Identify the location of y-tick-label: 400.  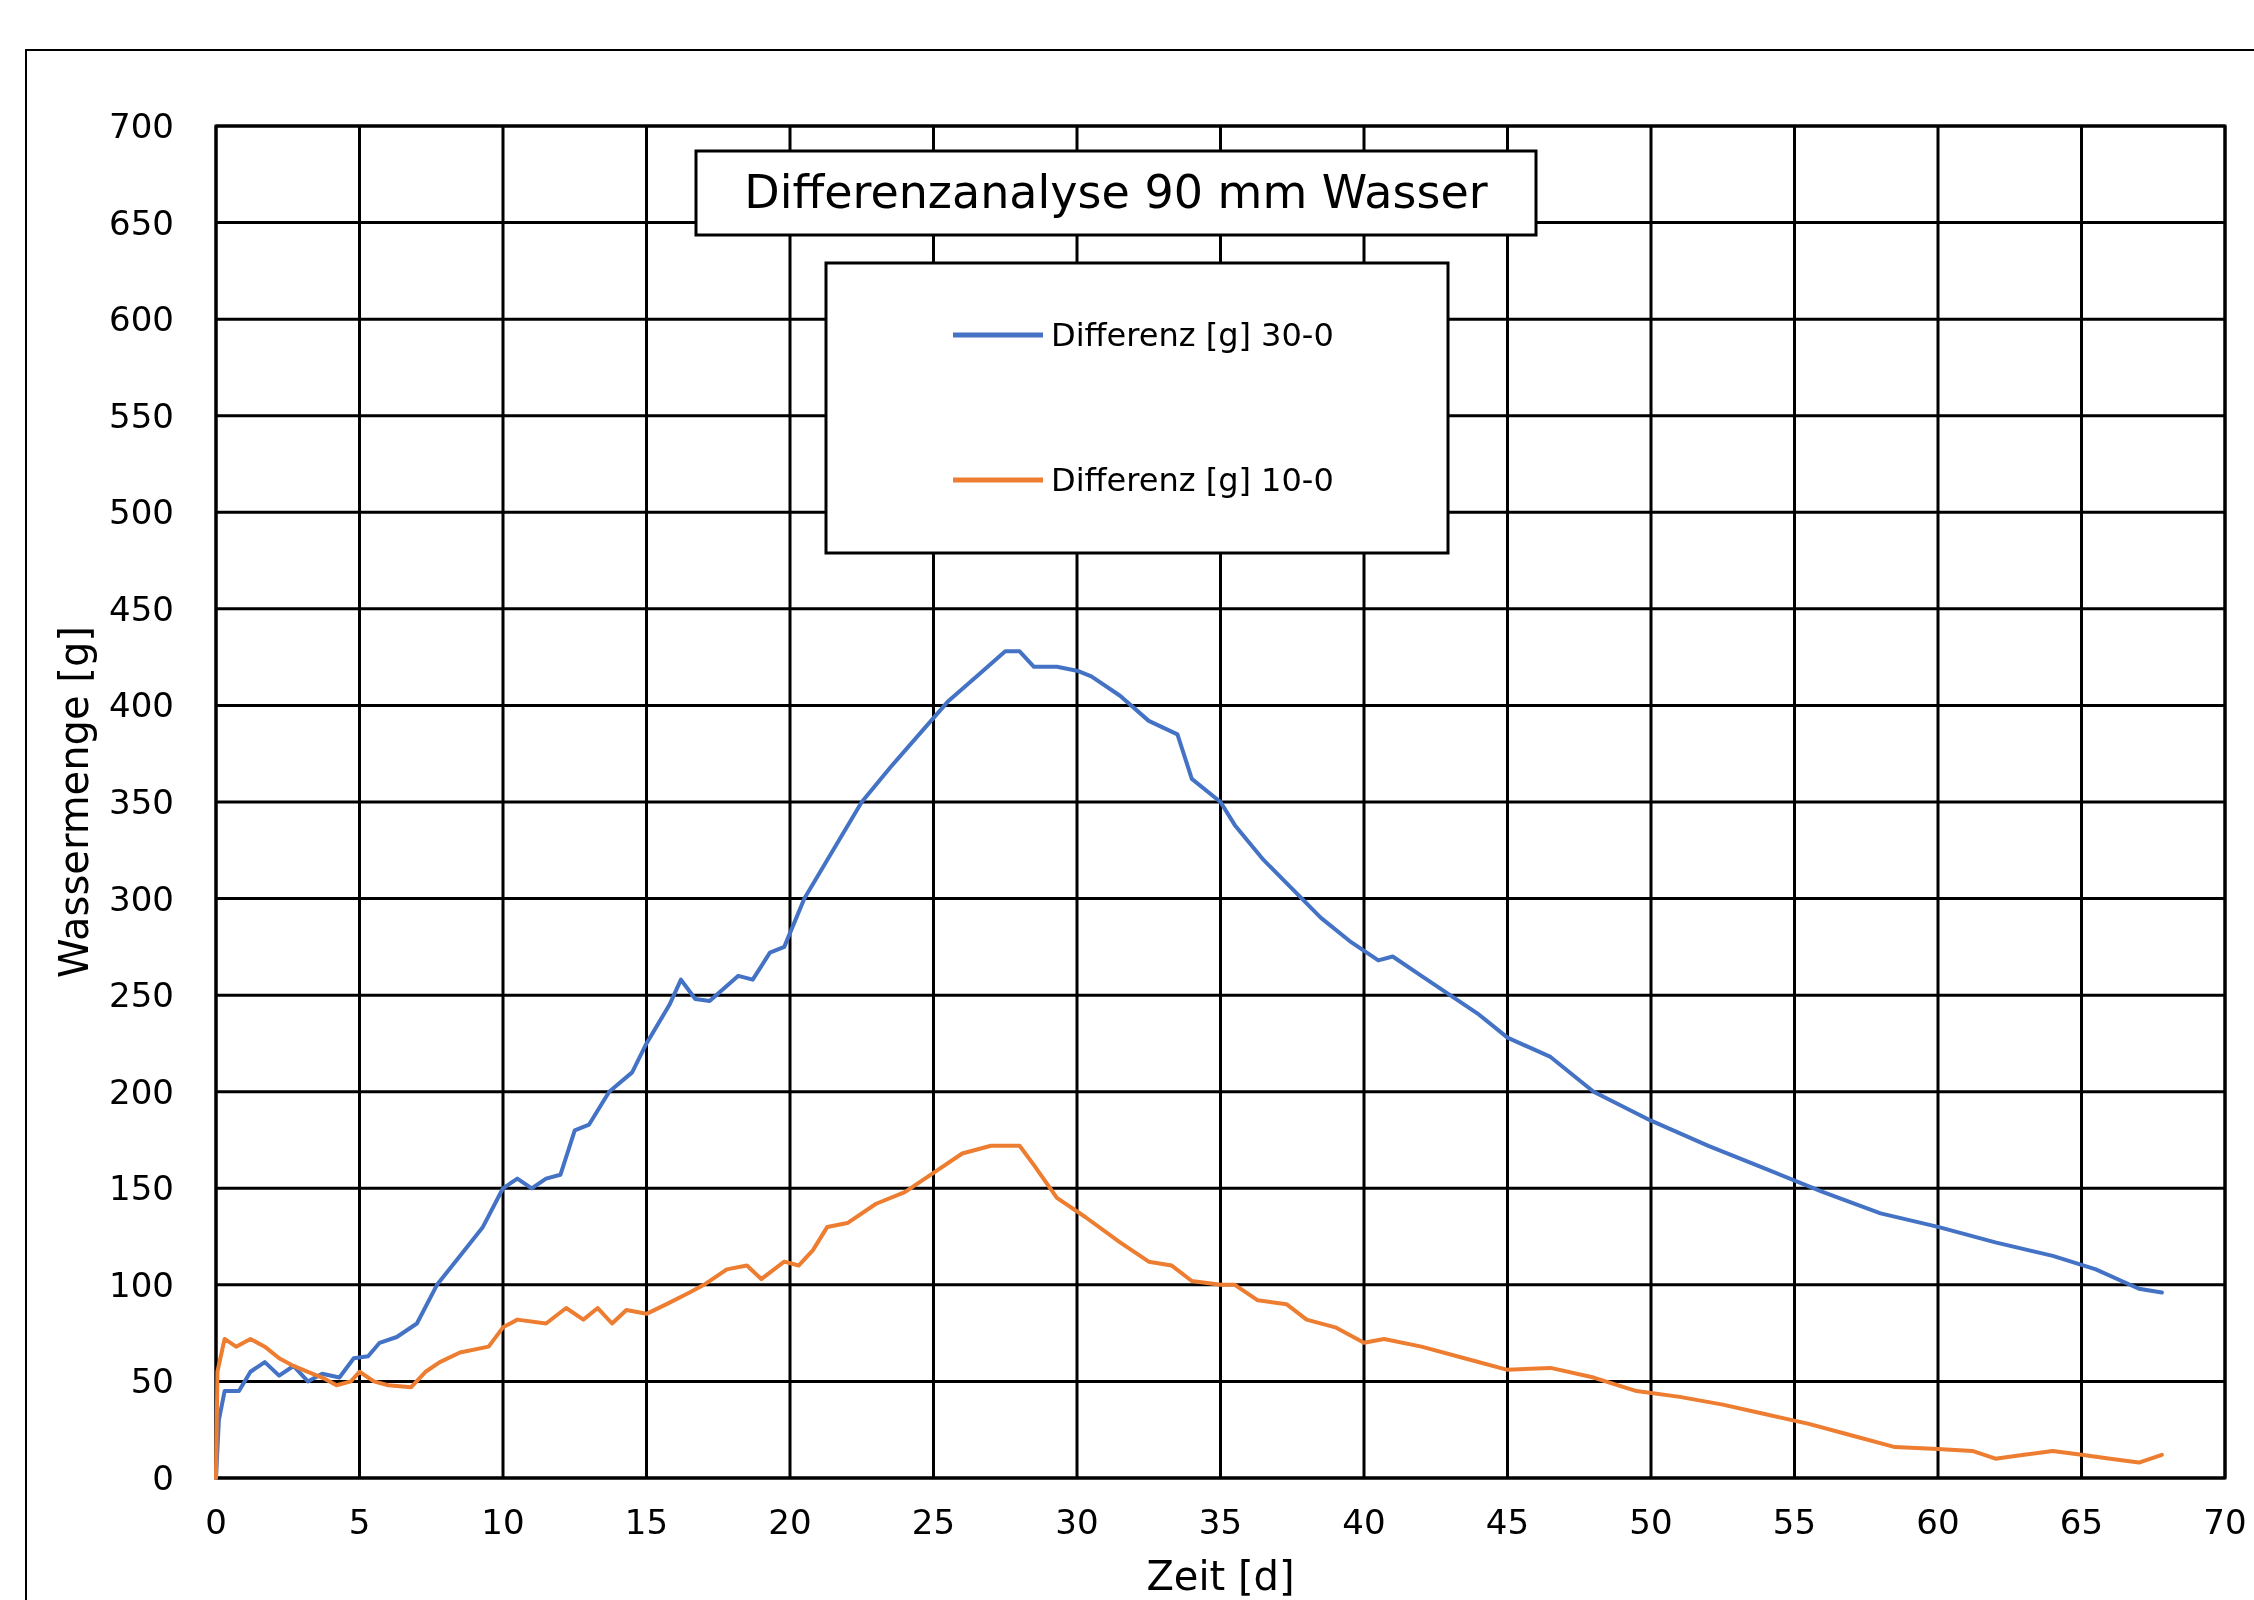
(141, 705).